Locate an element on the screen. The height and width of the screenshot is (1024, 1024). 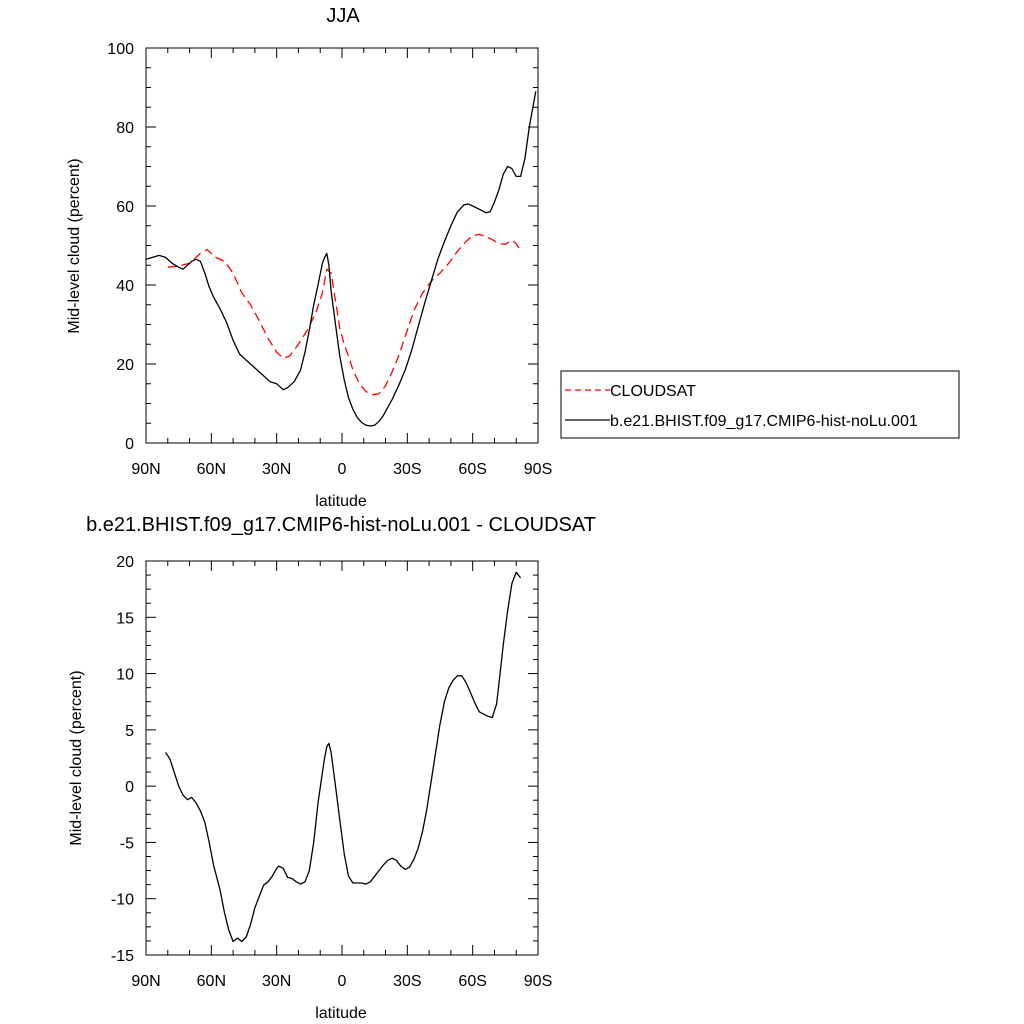
chart-top-ytick-label: 20 is located at coordinates (125, 365).